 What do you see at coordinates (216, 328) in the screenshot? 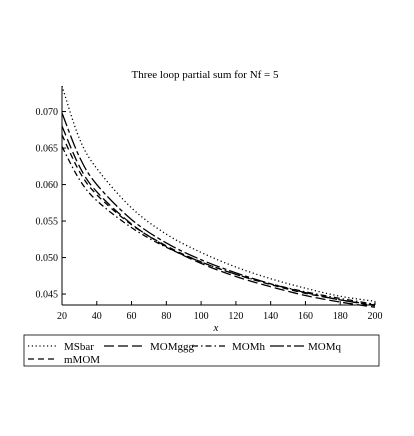
I see `x-axis-label: x` at bounding box center [216, 328].